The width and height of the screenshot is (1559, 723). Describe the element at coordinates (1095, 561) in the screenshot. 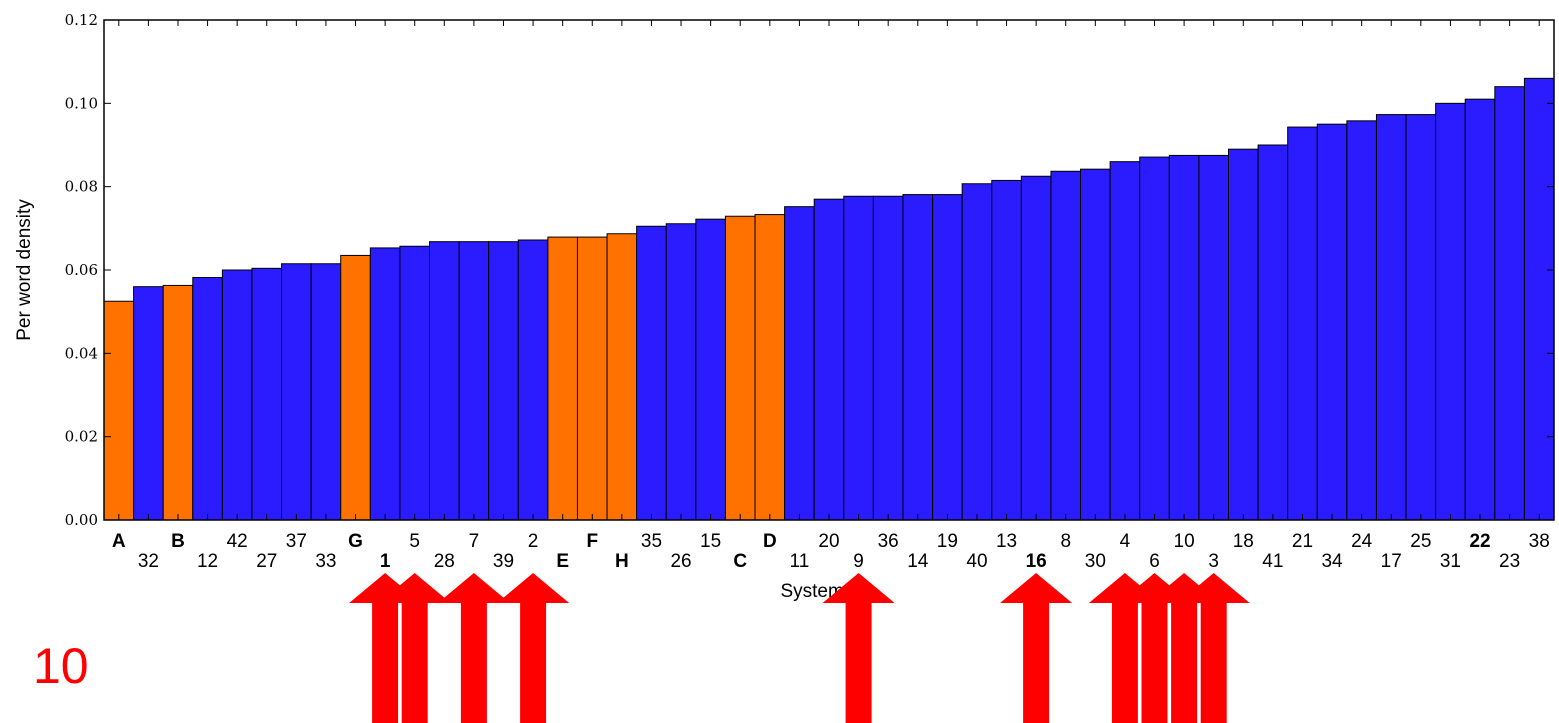

I see `x-tick-label: 30` at that location.